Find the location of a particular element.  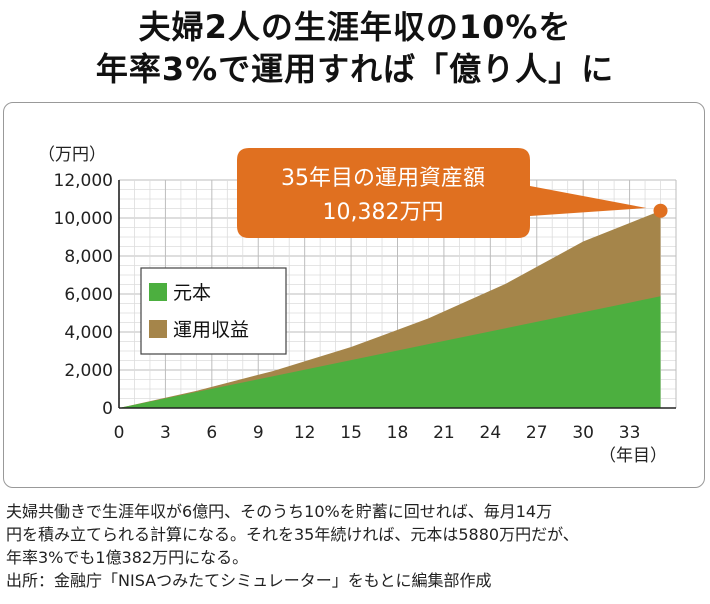

x-tick-label: 0 is located at coordinates (119, 433).